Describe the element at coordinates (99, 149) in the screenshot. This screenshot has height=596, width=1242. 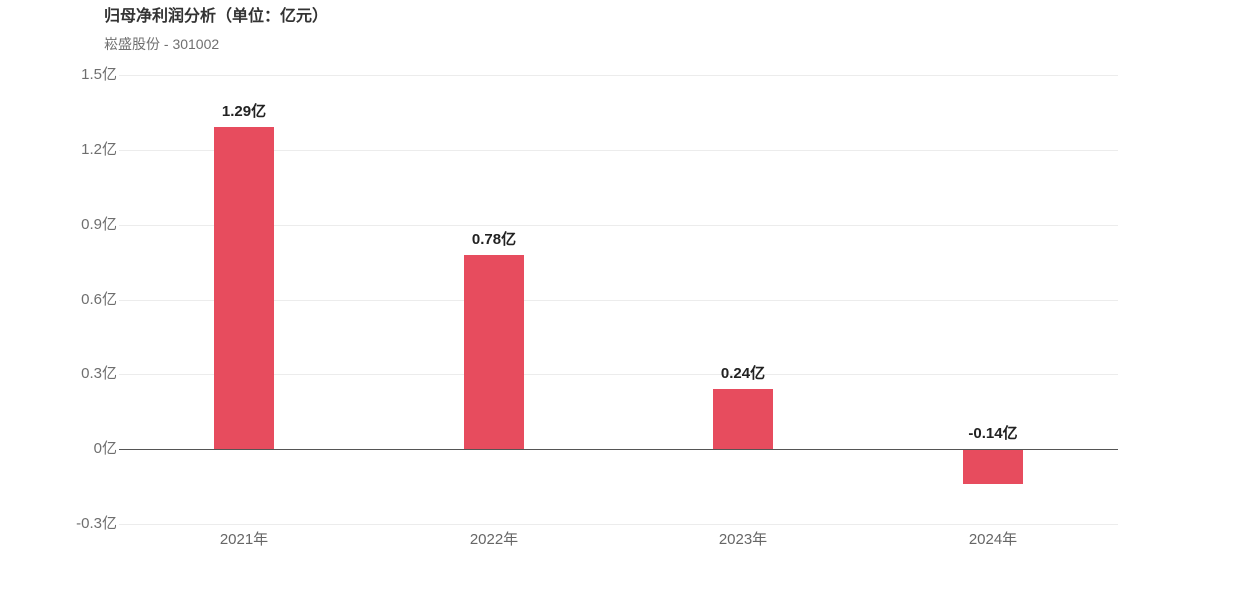
I see `y-axis-tick-label: 1.2亿` at that location.